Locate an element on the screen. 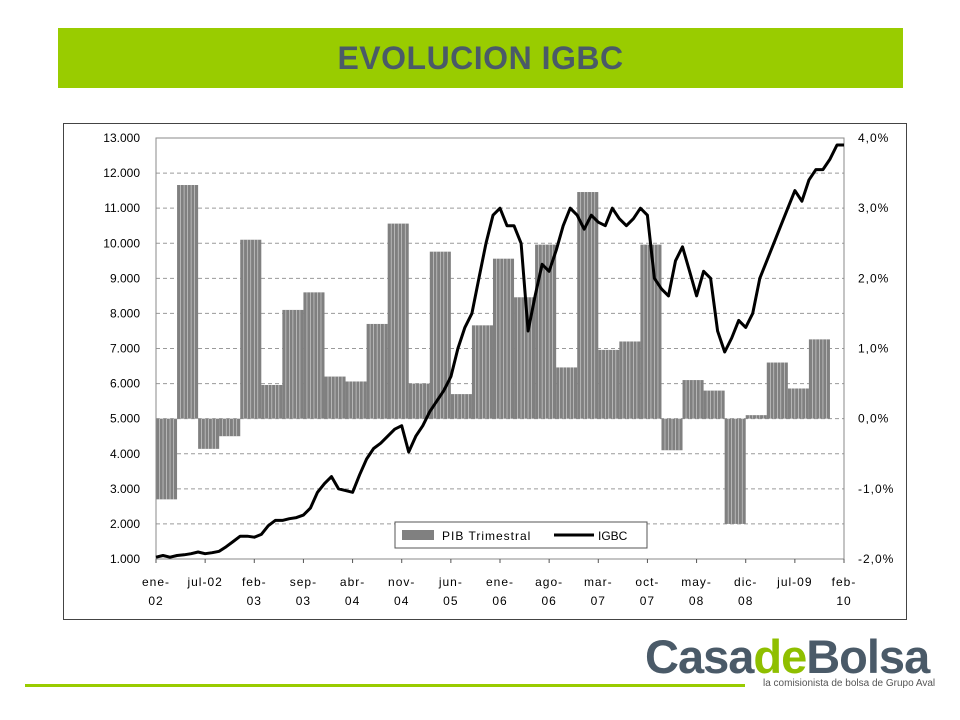 The width and height of the screenshot is (960, 720). x-tick-label: jun- is located at coordinates (450, 582).